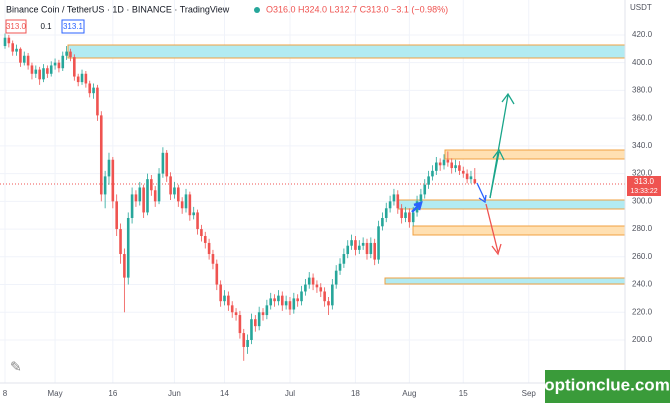 This screenshot has height=403, width=670. I want to click on y-tick-label: 280.0, so click(642, 228).